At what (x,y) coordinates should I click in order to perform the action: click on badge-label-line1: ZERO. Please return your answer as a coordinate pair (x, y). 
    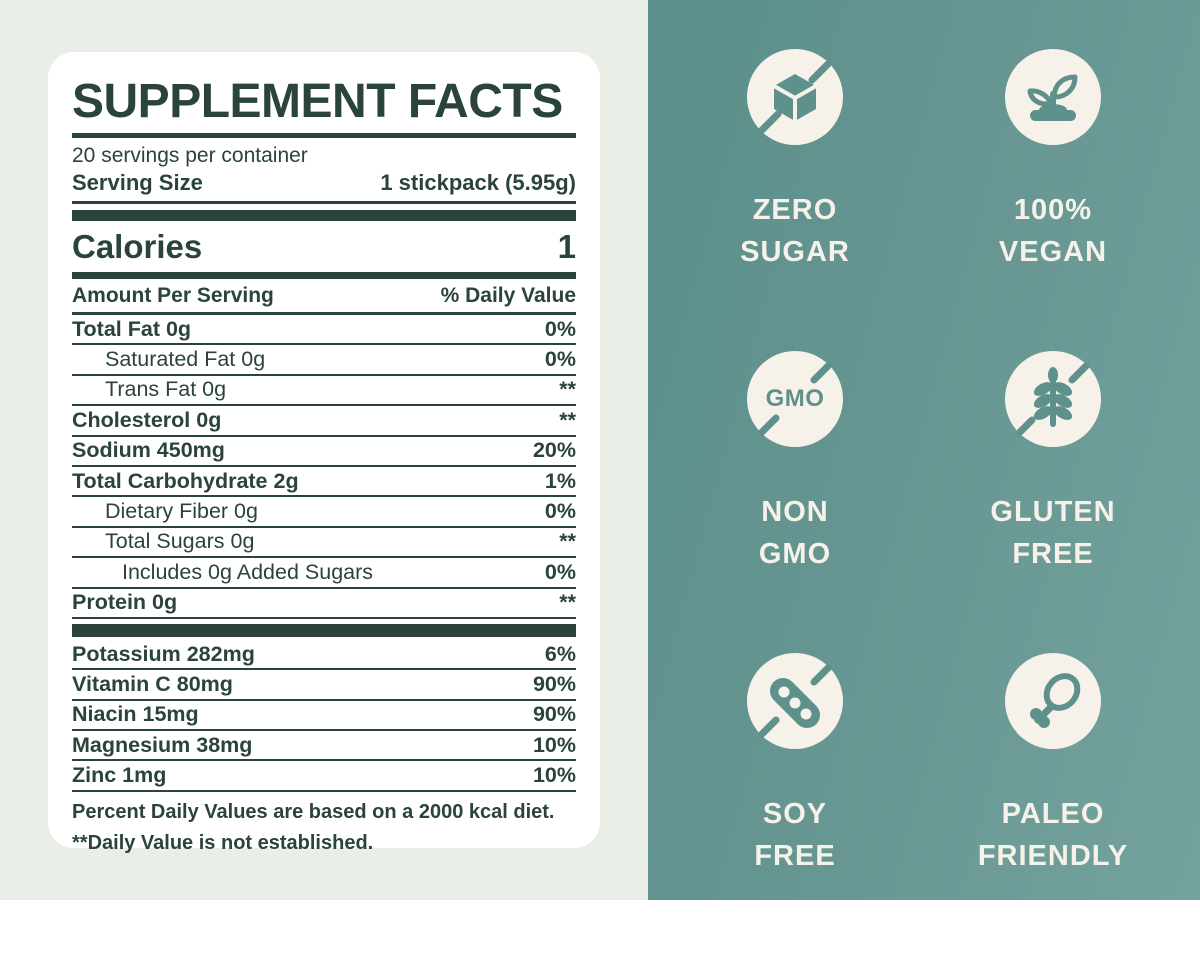
    Looking at the image, I should click on (795, 210).